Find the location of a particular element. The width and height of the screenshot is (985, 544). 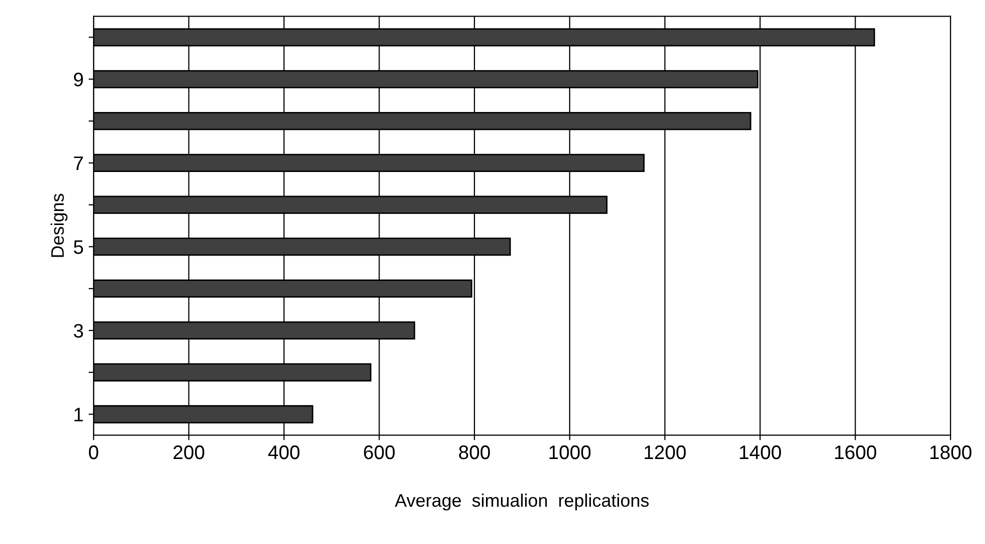

x-axis-title: Average simualion replications is located at coordinates (521, 502).